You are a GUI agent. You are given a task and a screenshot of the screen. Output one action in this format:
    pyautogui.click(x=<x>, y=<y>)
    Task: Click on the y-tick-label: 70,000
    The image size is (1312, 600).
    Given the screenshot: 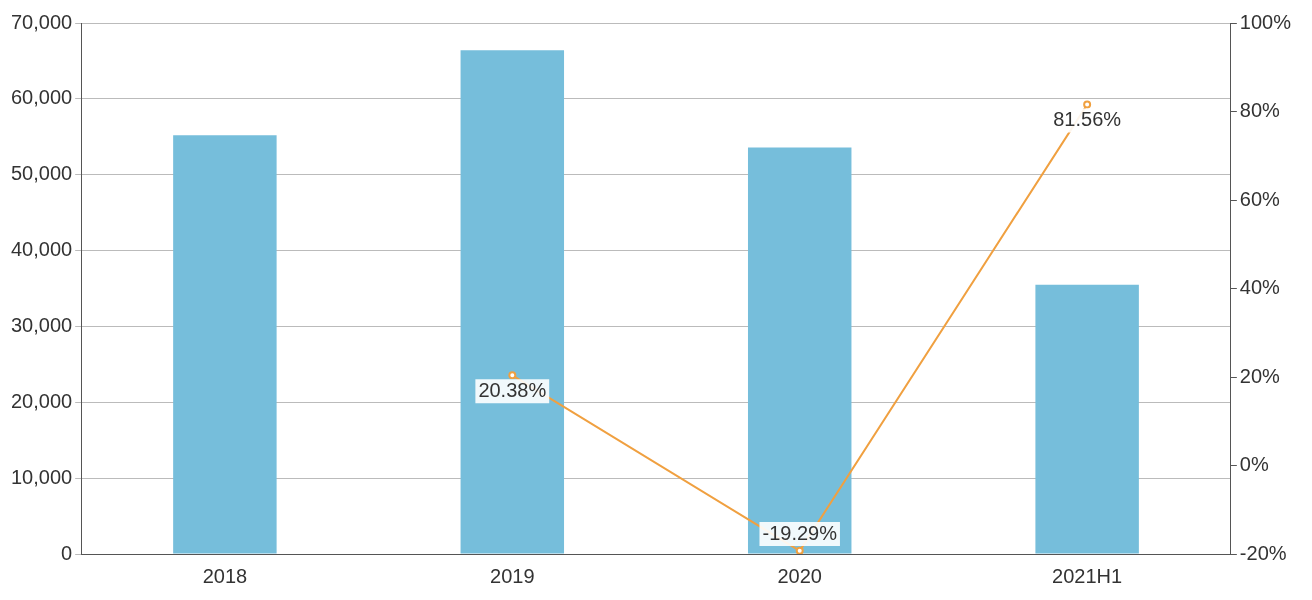 What is the action you would take?
    pyautogui.click(x=42, y=21)
    